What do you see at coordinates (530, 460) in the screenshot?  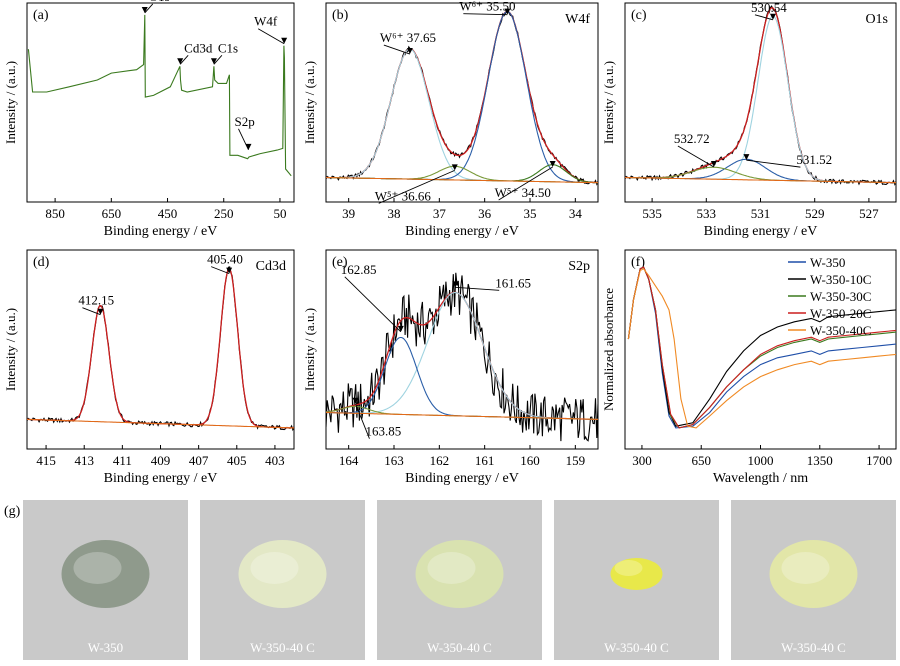 I see `x-tick-label: 160` at bounding box center [530, 460].